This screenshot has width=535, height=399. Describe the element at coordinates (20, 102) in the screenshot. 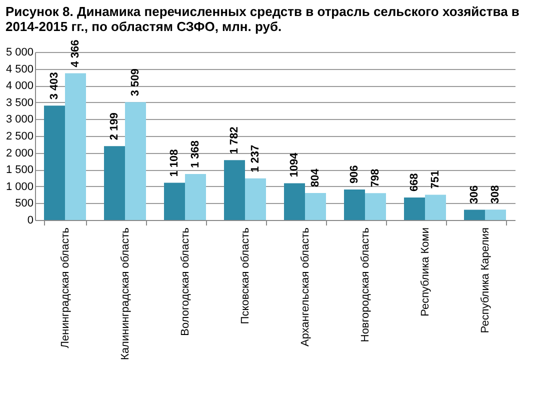

I see `y-tick-label: 3 500` at that location.